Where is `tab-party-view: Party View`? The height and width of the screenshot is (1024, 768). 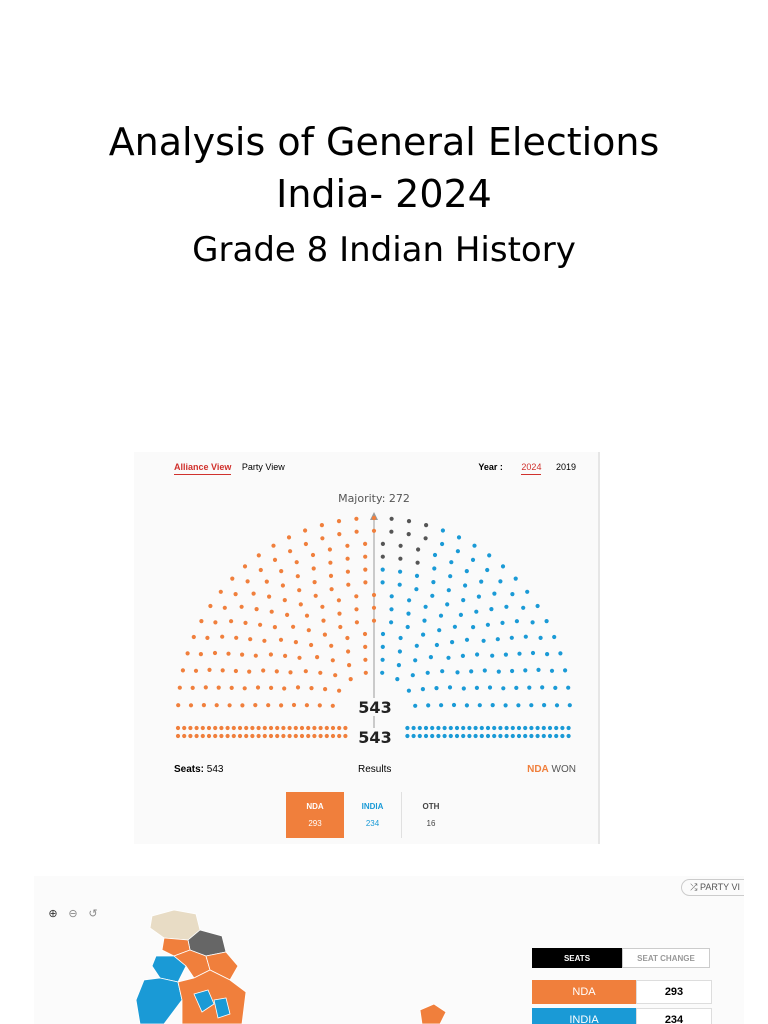
tab-party-view: Party View is located at coordinates (263, 467).